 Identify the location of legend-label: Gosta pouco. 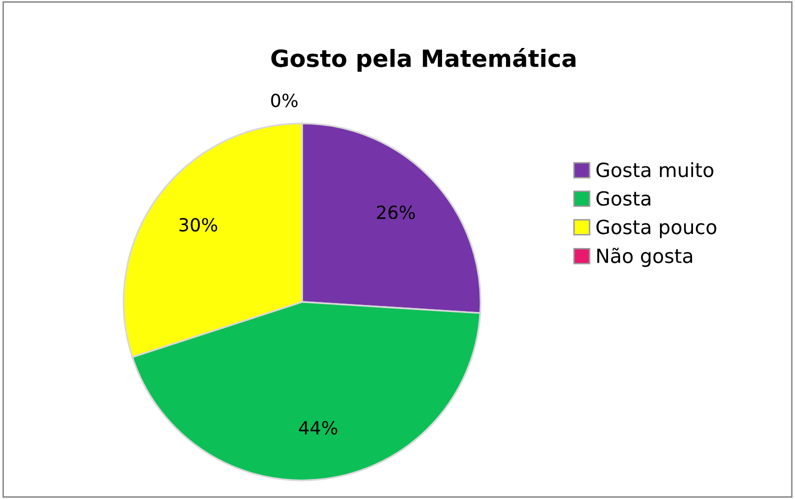
(656, 229).